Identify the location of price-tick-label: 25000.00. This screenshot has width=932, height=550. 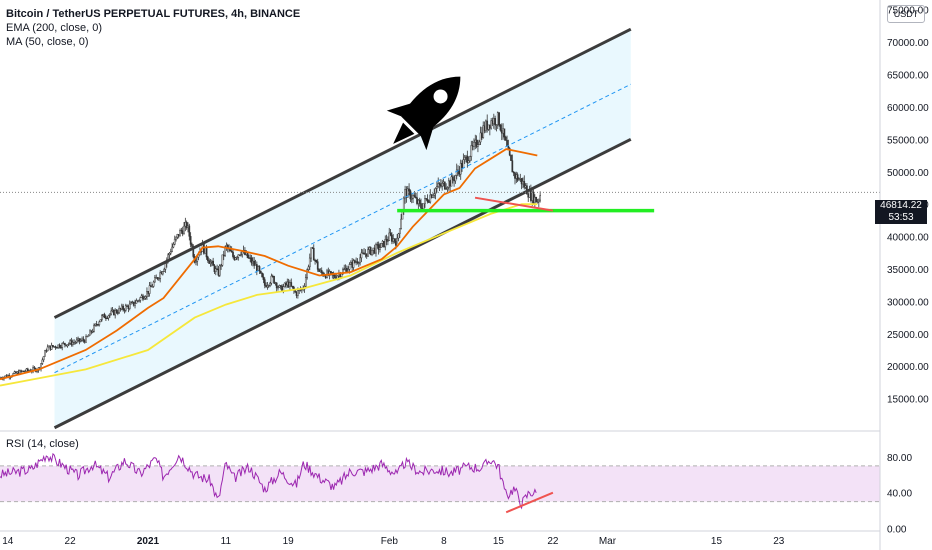
(908, 335).